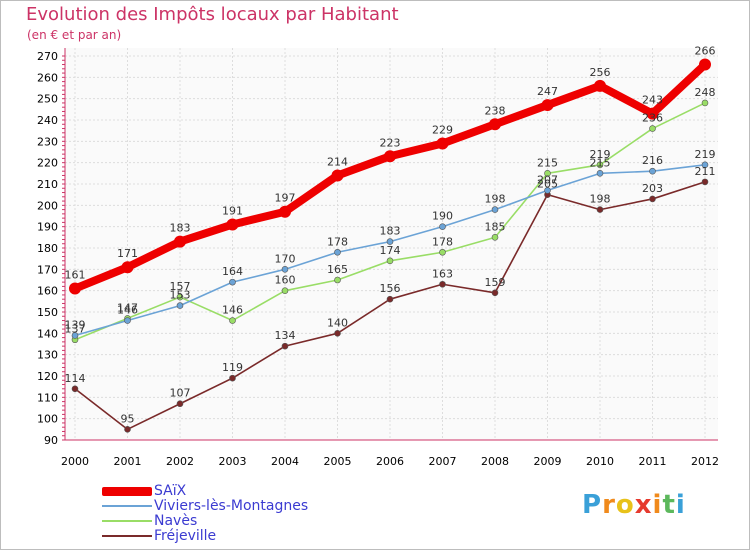  Describe the element at coordinates (47, 376) in the screenshot. I see `y-tick-label: 120` at that location.